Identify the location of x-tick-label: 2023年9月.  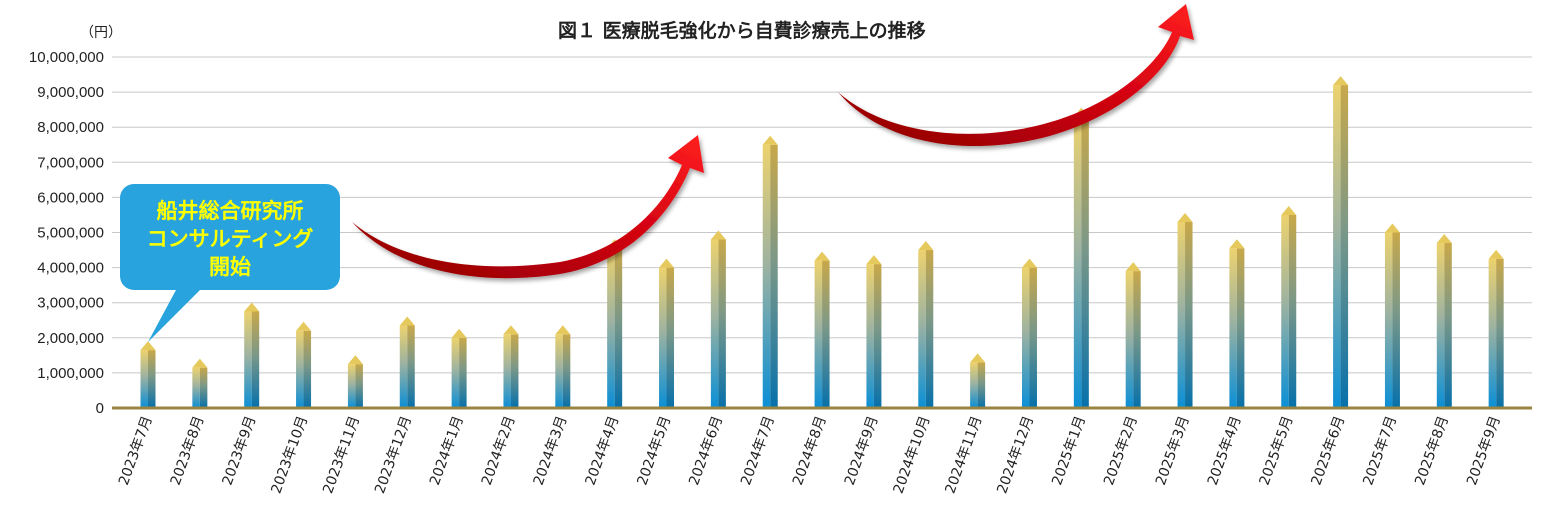
(240, 451).